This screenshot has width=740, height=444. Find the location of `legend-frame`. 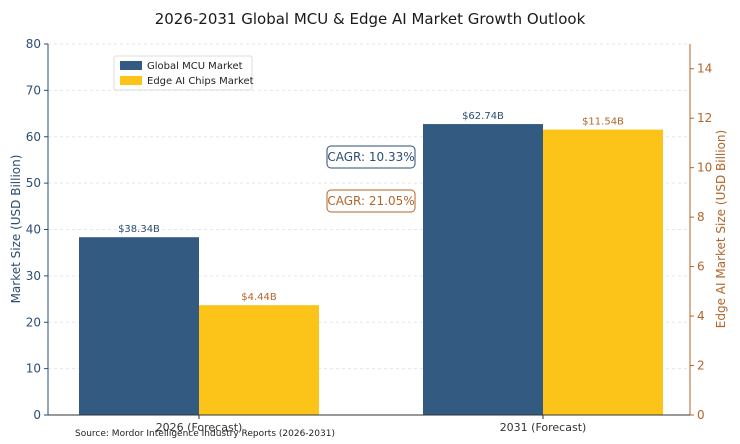

legend-frame is located at coordinates (183, 73).